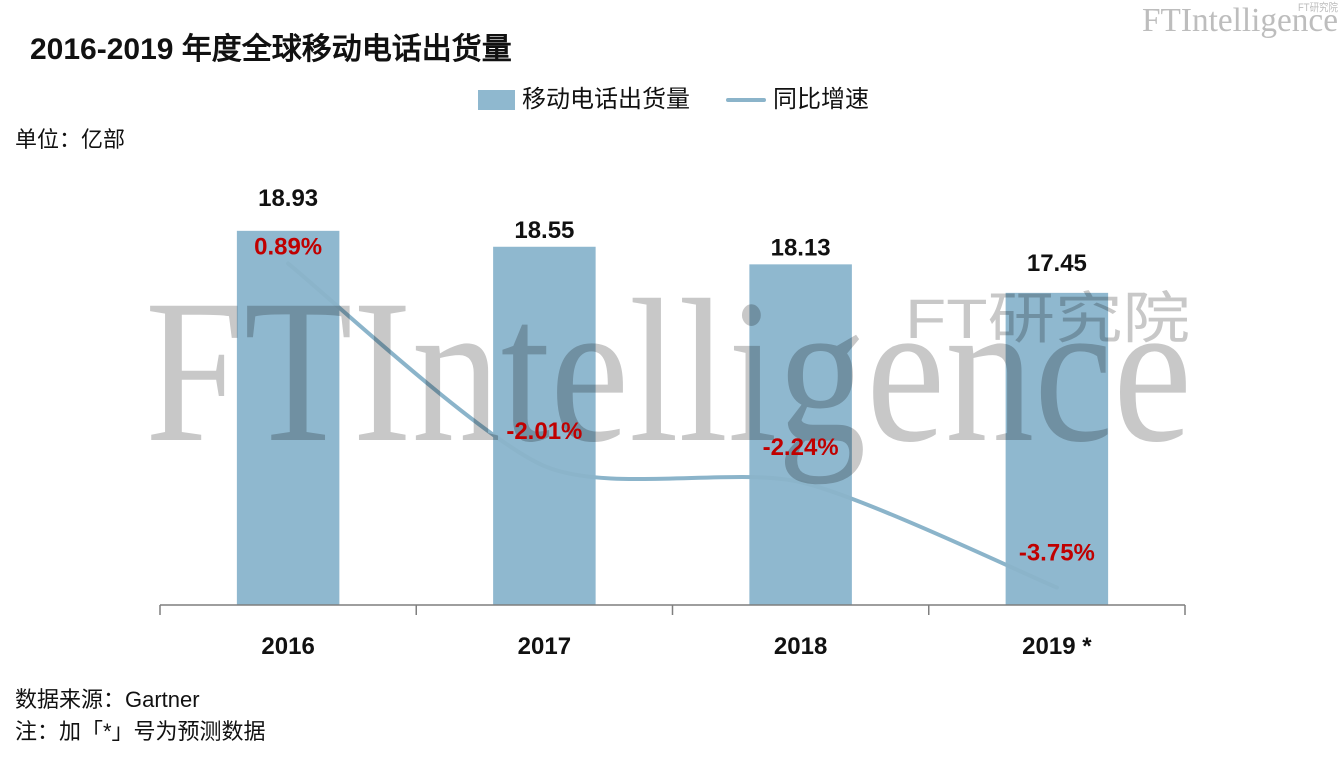 The image size is (1342, 762). I want to click on x-tick-label-2019: 2019 *, so click(1057, 646).